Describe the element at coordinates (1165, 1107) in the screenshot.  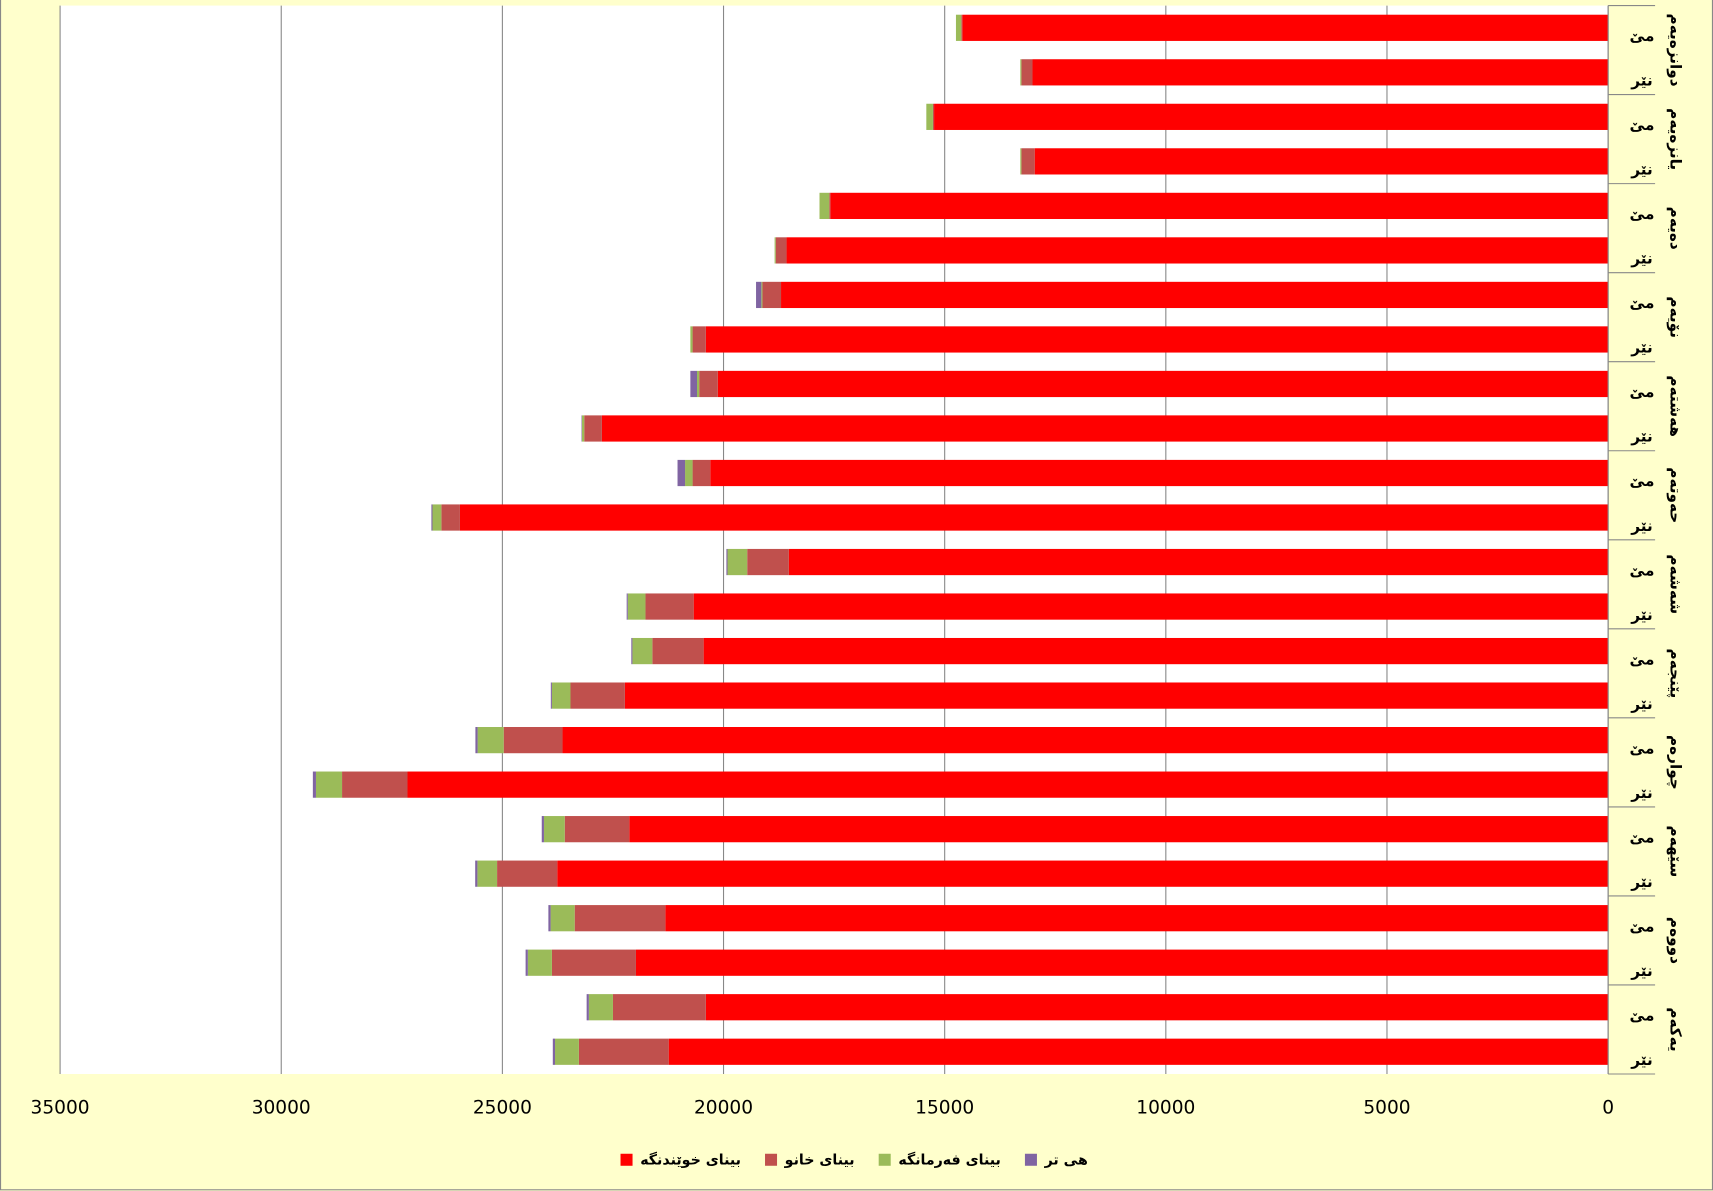
I see `x-tick-label: 10000` at that location.